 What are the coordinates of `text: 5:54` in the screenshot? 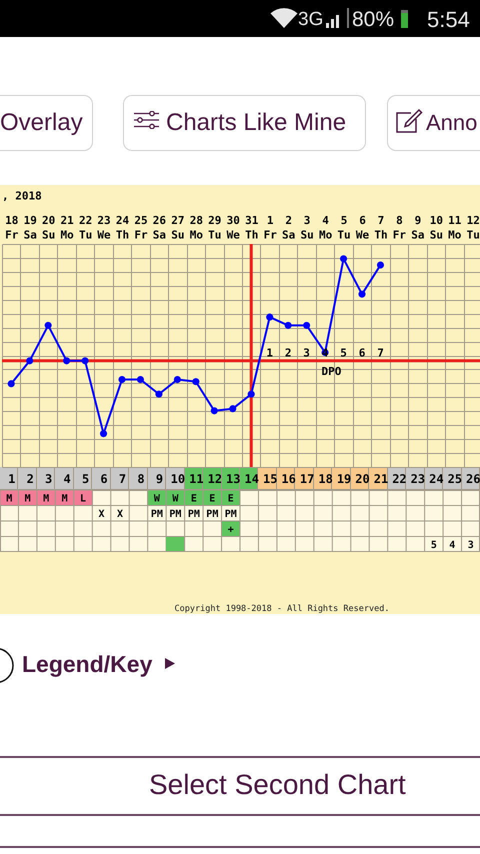 It's located at (448, 19).